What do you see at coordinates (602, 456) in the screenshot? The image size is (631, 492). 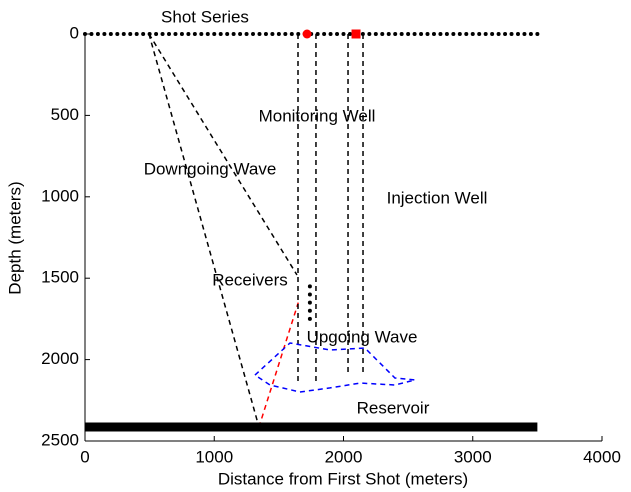 I see `x-tick-label: 4000` at bounding box center [602, 456].